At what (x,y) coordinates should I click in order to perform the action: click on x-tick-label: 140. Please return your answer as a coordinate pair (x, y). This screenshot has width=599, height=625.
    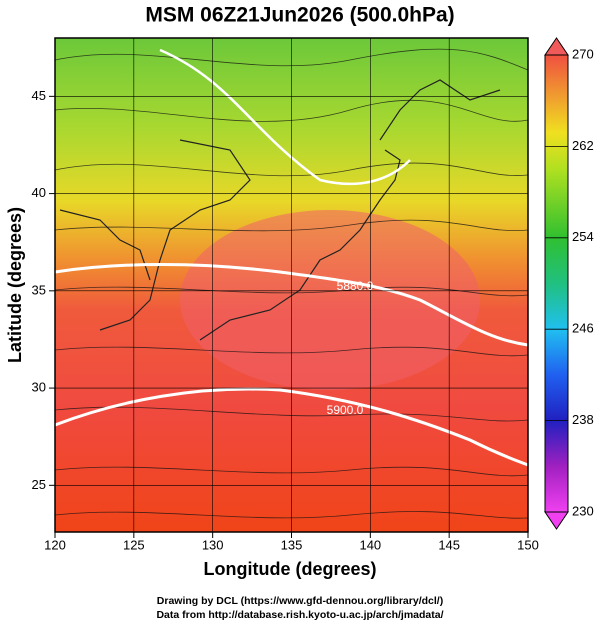
    Looking at the image, I should click on (370, 544).